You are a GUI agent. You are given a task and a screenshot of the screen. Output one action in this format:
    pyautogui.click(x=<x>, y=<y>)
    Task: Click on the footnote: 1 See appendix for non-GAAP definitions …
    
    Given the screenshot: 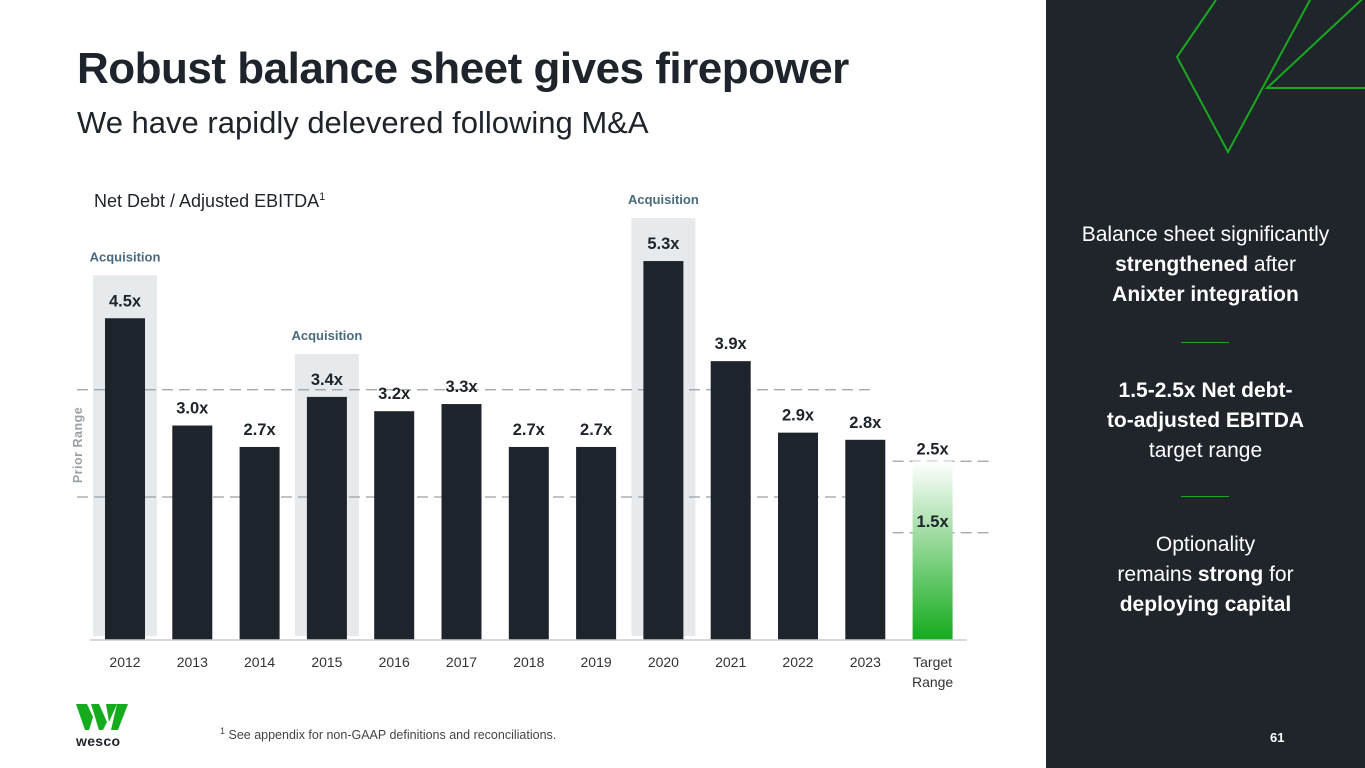 What is the action you would take?
    pyautogui.click(x=388, y=734)
    